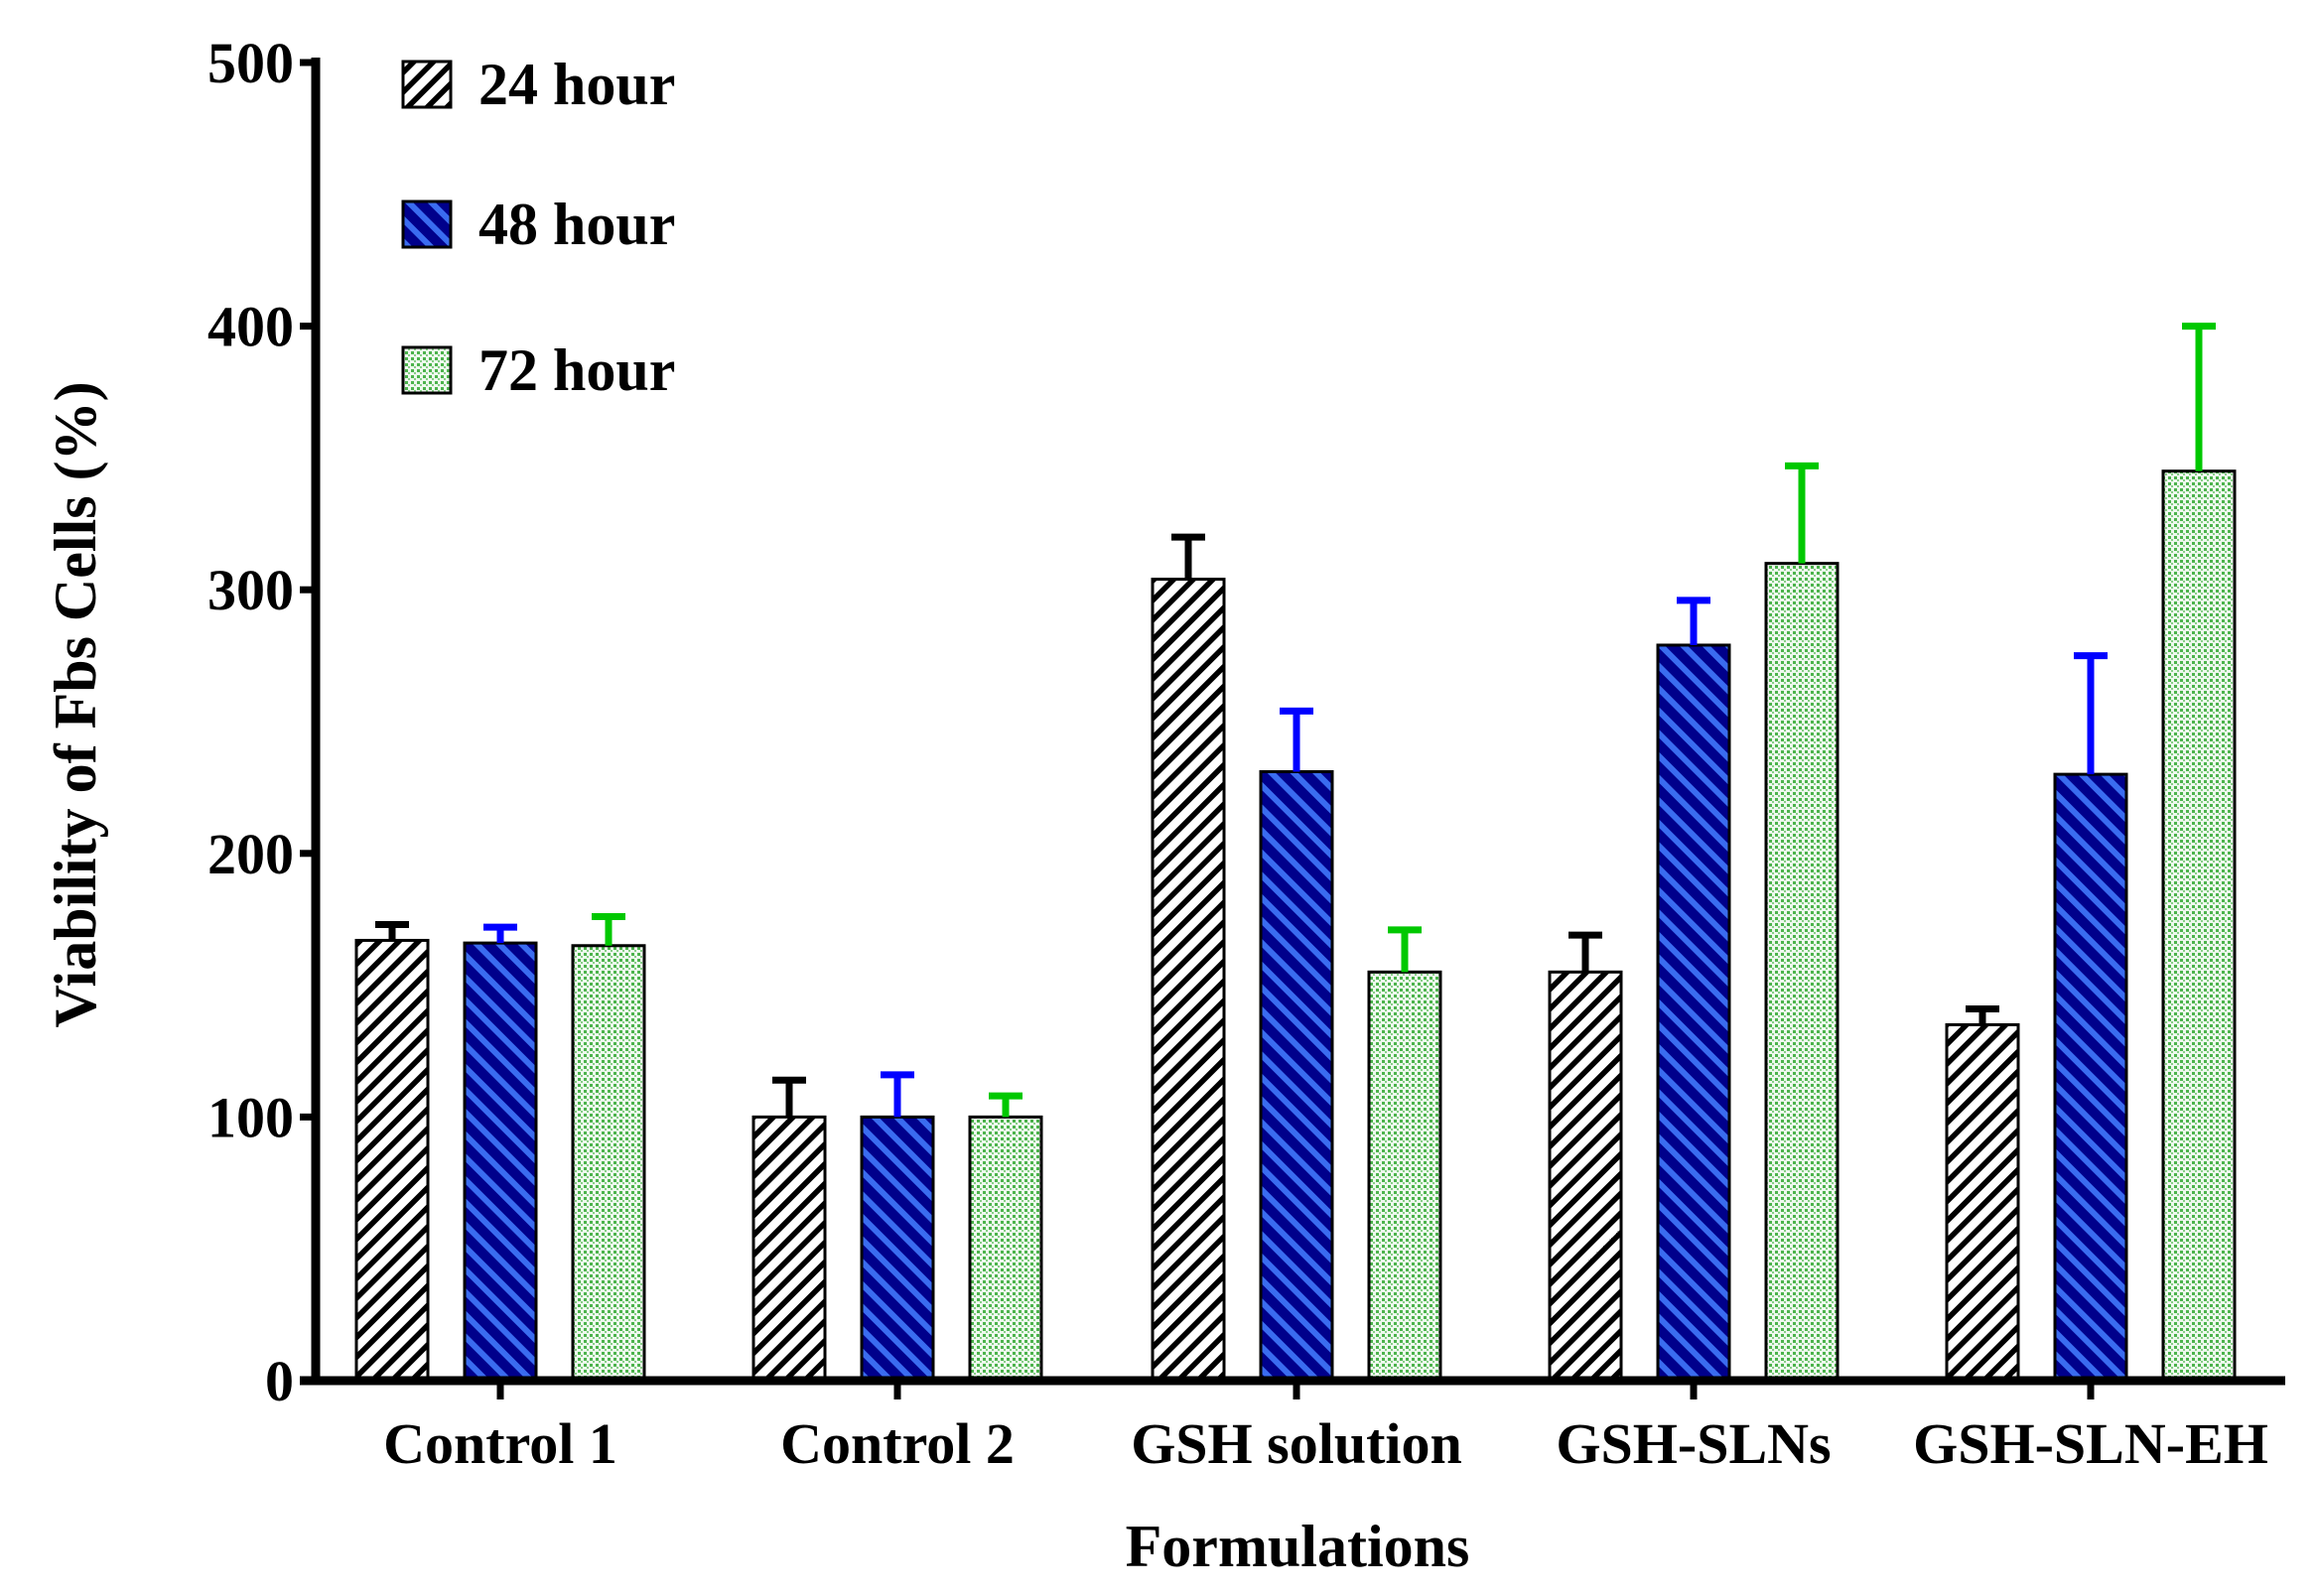  Describe the element at coordinates (261, 722) in the screenshot. I see `y-ticks: 0 100 200 300 400 500` at that location.